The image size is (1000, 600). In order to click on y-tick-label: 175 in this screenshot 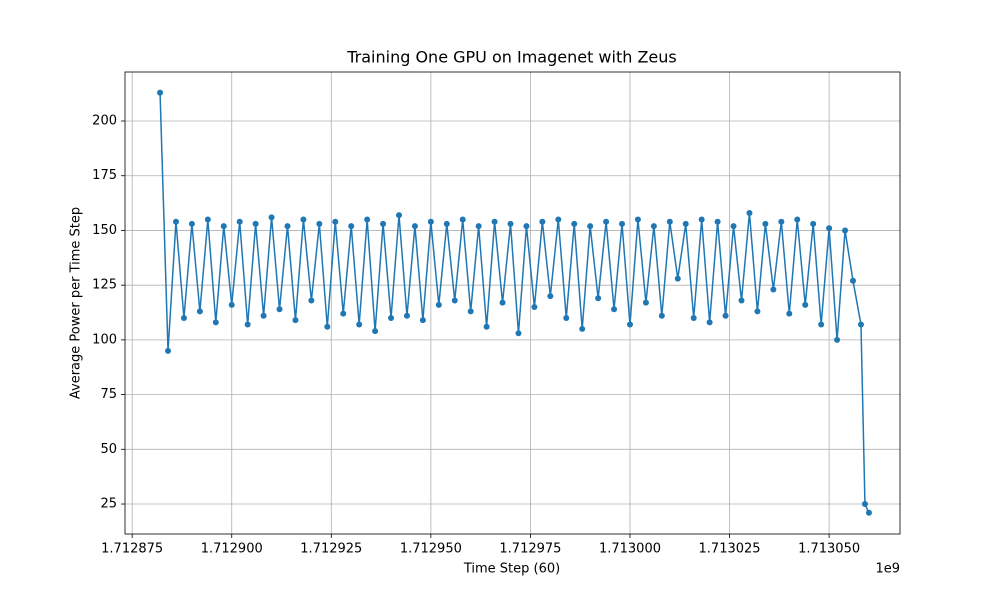, I will do `click(104, 175)`.